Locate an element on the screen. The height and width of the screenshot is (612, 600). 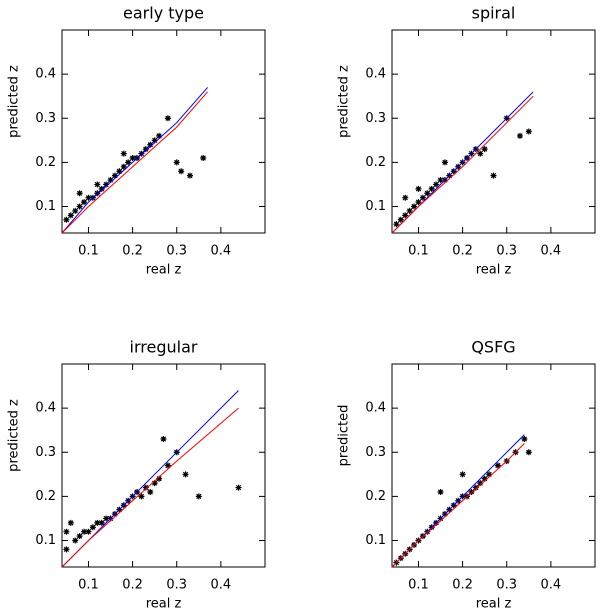
chart-title: QSFG is located at coordinates (493, 347).